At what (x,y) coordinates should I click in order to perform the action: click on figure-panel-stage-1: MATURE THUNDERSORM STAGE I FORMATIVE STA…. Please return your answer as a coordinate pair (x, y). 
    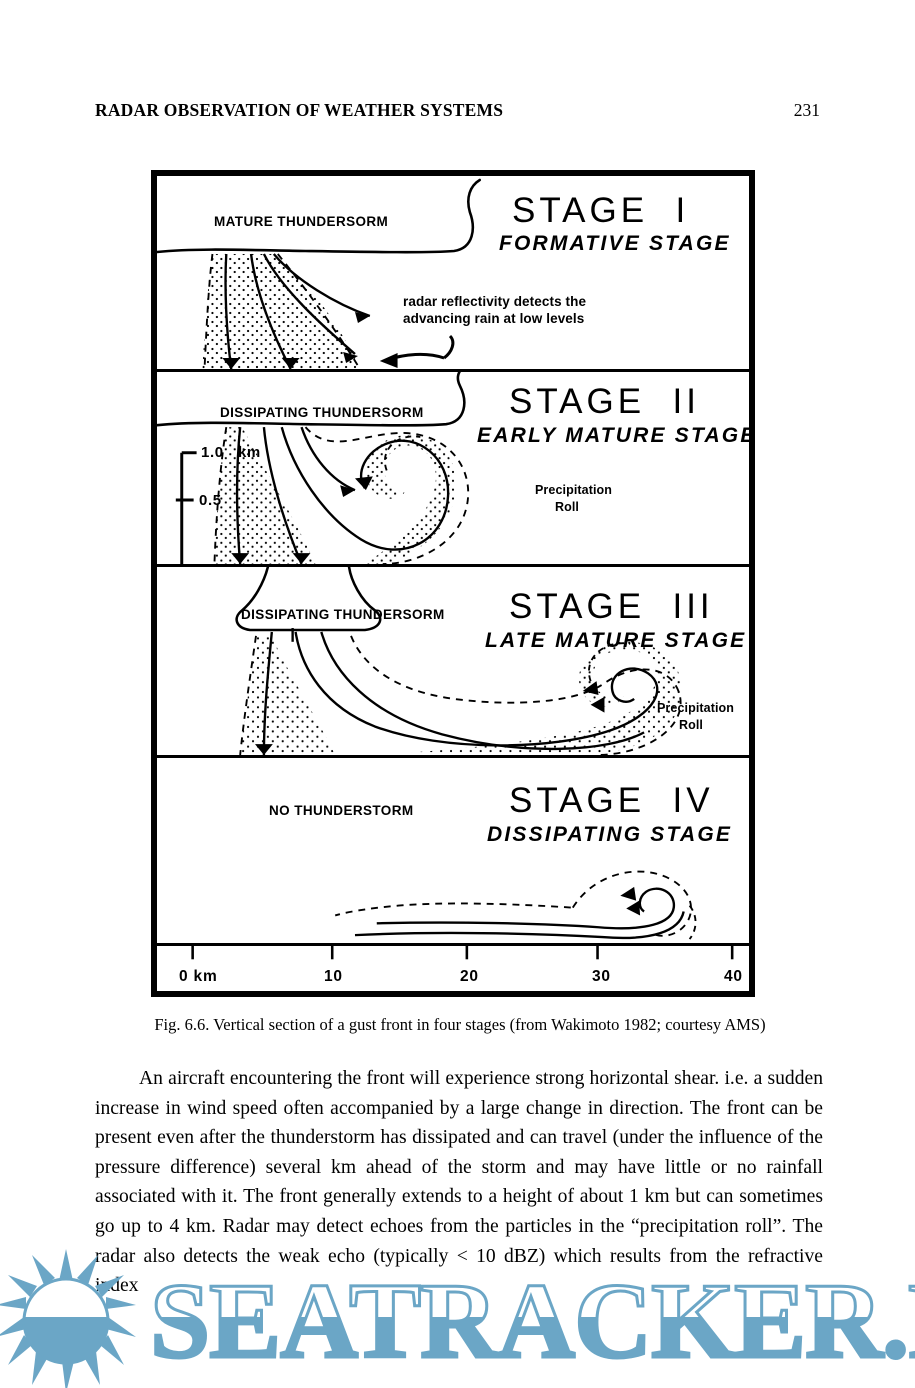
    Looking at the image, I should click on (453, 272).